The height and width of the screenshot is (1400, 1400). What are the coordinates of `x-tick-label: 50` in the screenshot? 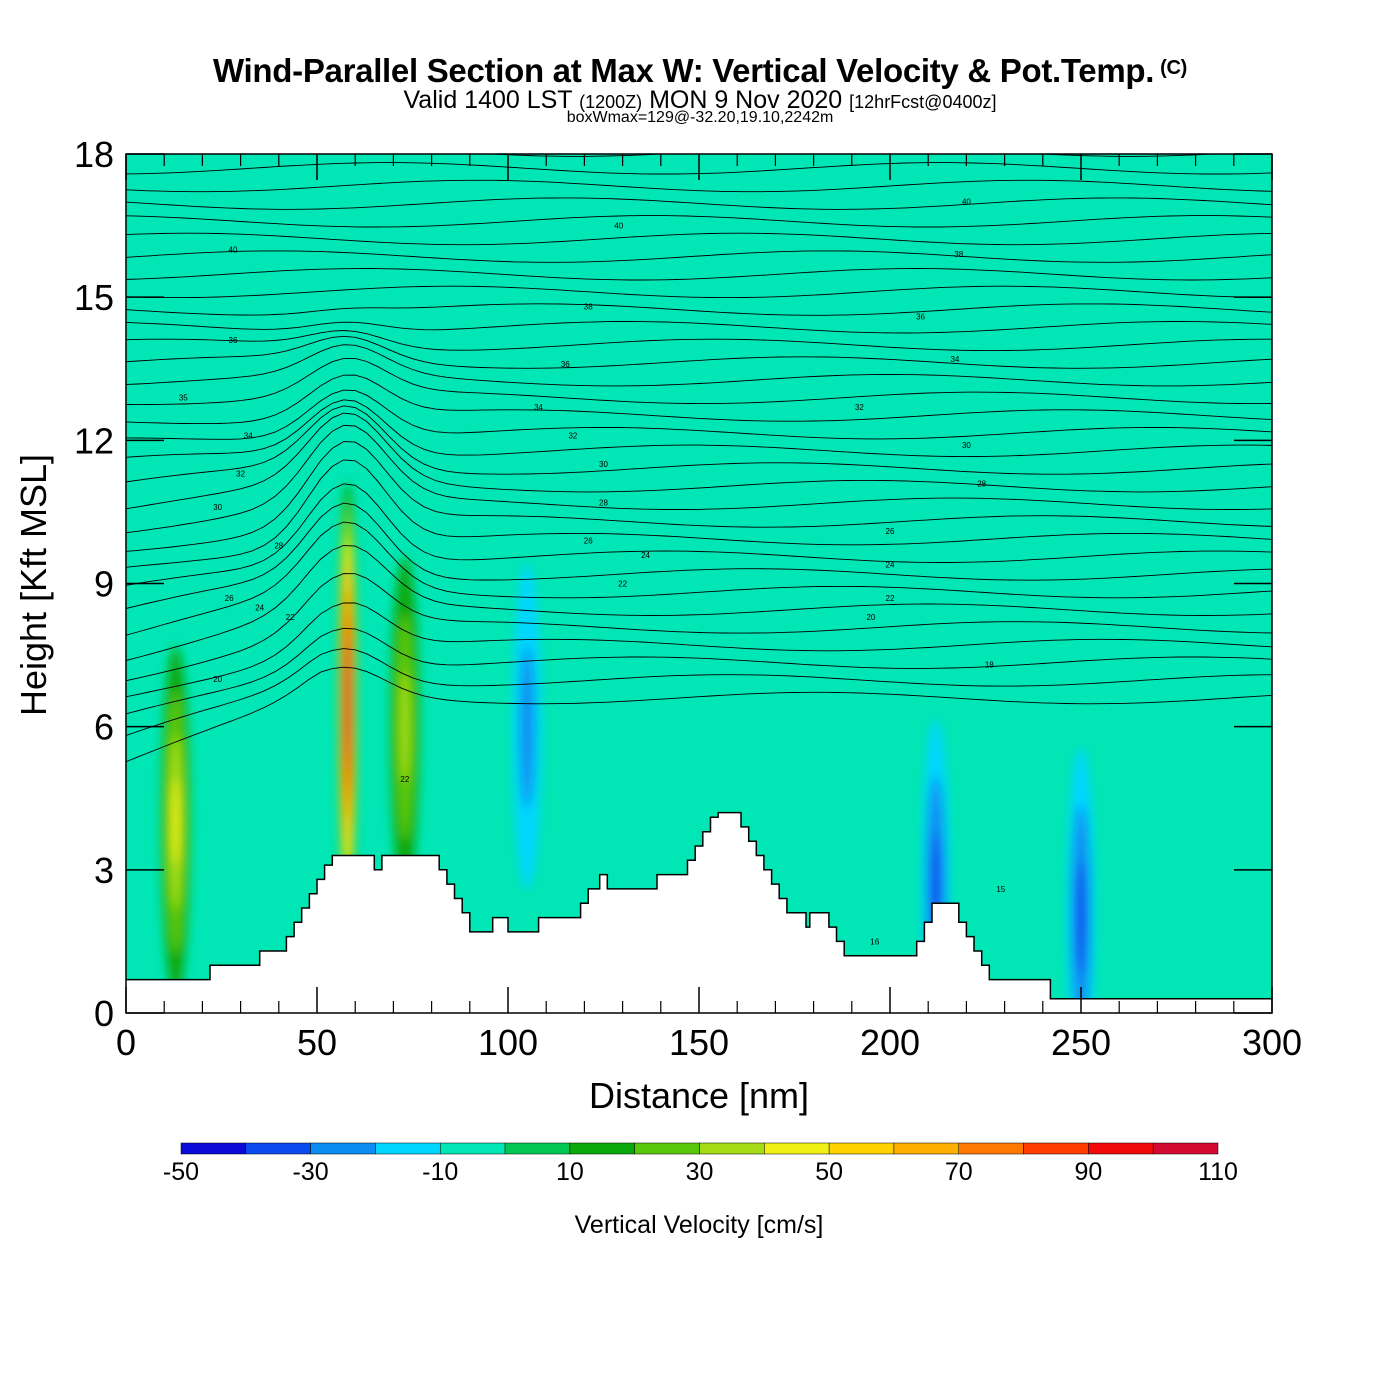 It's located at (317, 1042).